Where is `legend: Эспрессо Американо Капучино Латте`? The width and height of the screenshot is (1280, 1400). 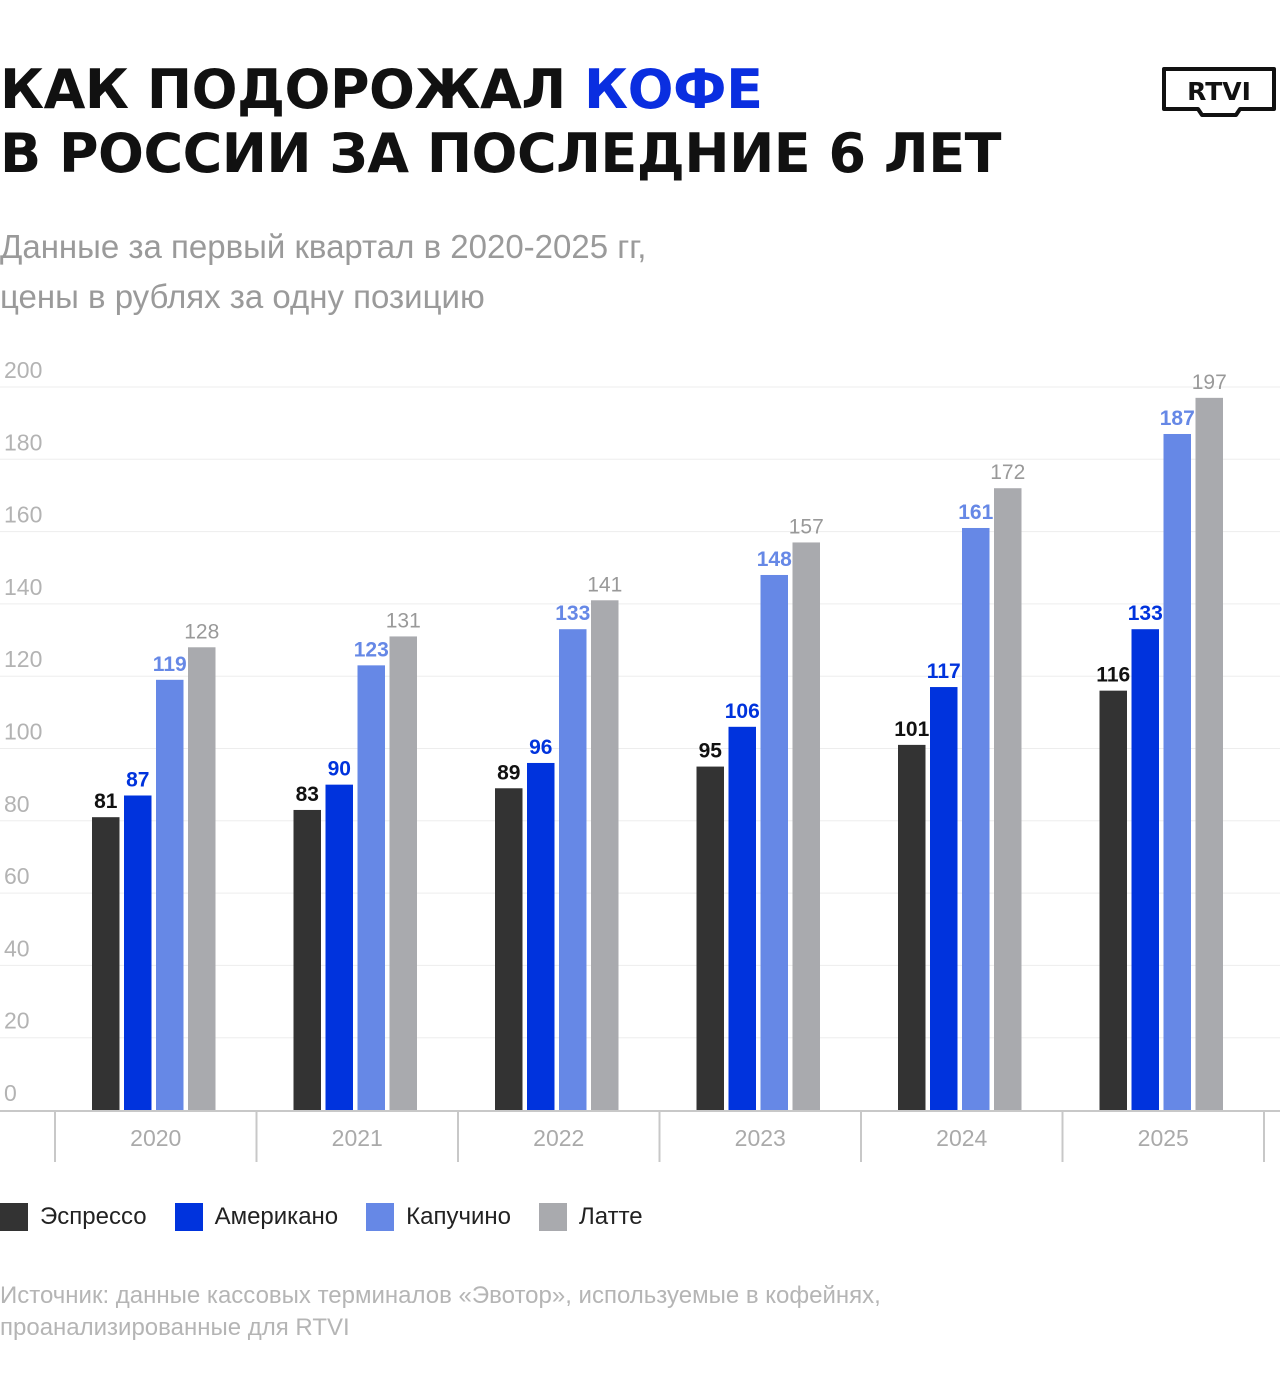
legend: Эспрессо Американо Капучино Латте is located at coordinates (335, 1217).